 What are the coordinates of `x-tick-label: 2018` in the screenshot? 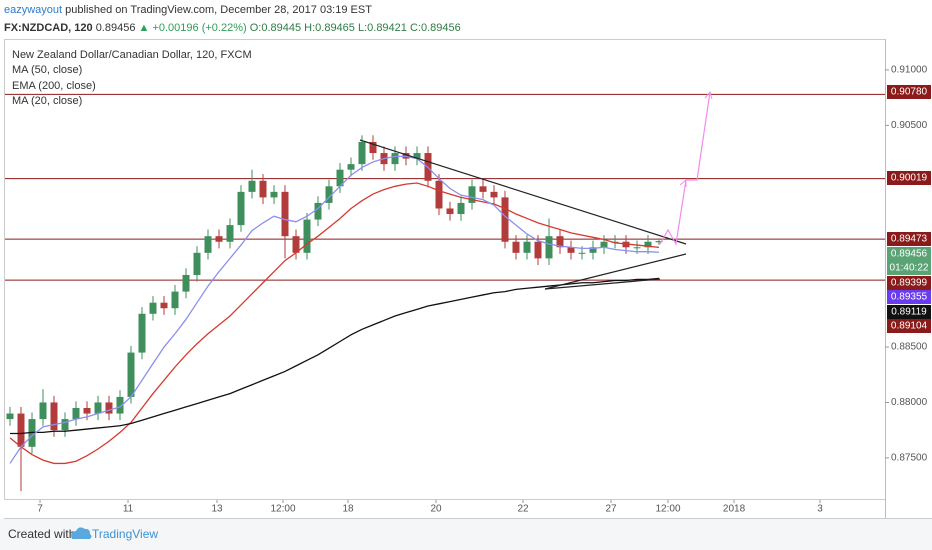 It's located at (734, 509).